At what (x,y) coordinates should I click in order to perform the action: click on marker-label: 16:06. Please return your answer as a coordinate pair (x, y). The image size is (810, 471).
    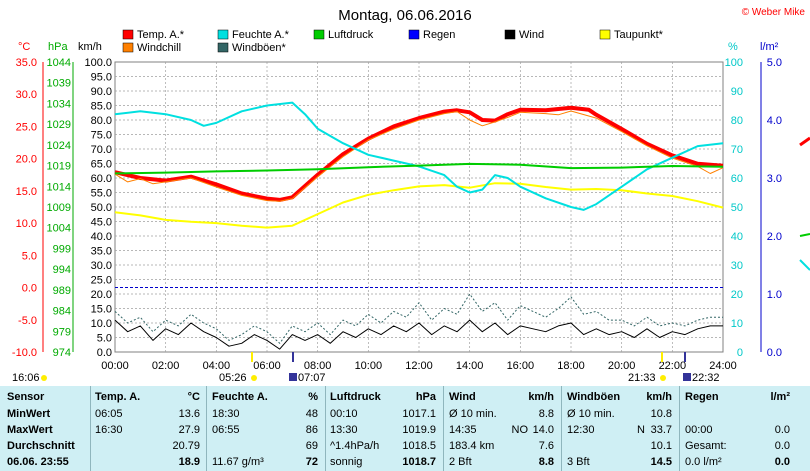
    Looking at the image, I should click on (26, 378).